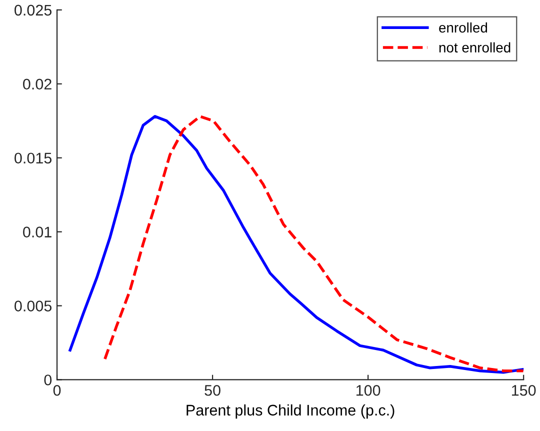 The width and height of the screenshot is (540, 431). Describe the element at coordinates (290, 411) in the screenshot. I see `x-axis-title: Parent plus Child Income (p.c.)` at that location.